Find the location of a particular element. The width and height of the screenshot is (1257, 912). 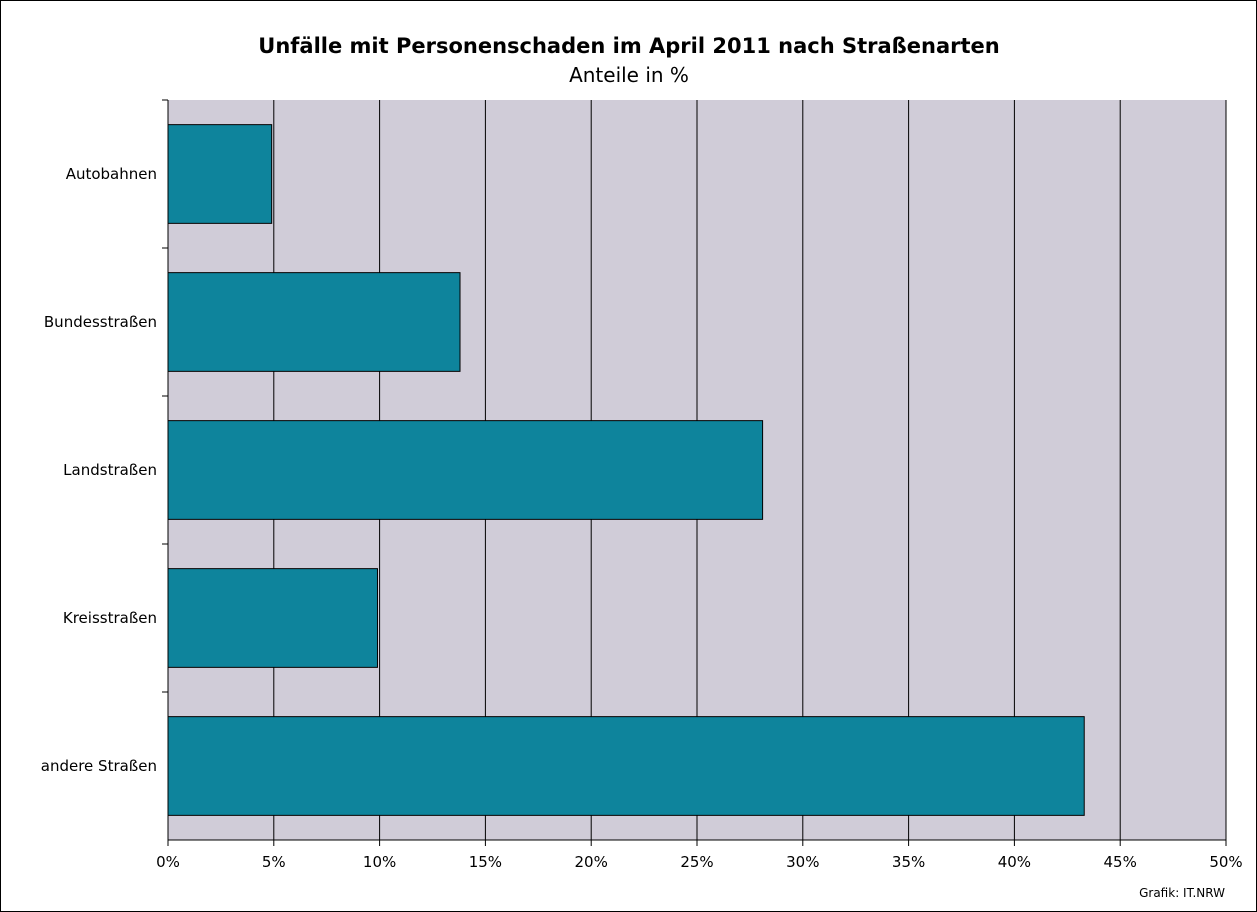

x-tick-label: 0% is located at coordinates (168, 862).